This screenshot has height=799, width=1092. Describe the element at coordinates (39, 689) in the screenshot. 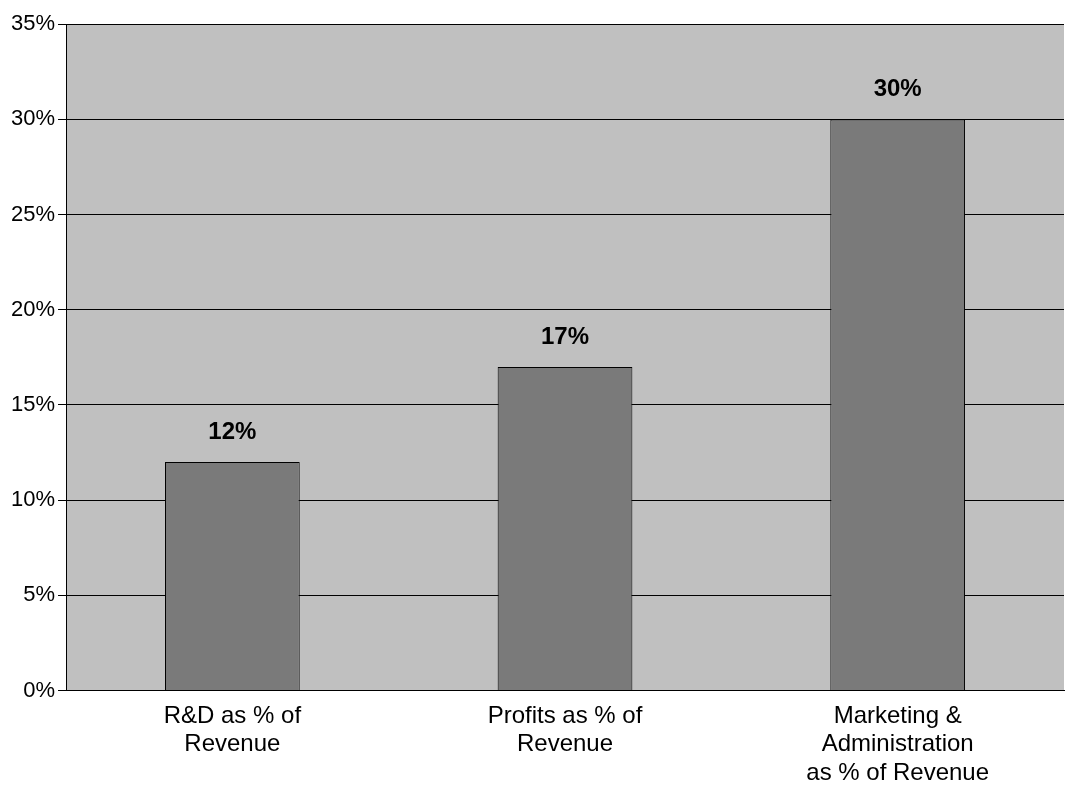

I see `y-tick-label: 0%` at that location.